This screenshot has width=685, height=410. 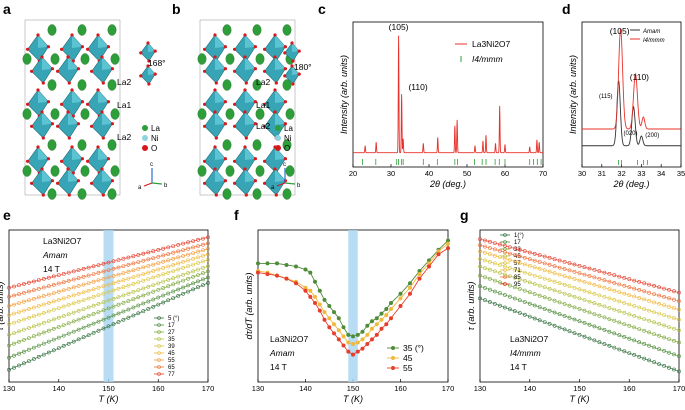 I want to click on legend-o-a: O, so click(x=154, y=148).